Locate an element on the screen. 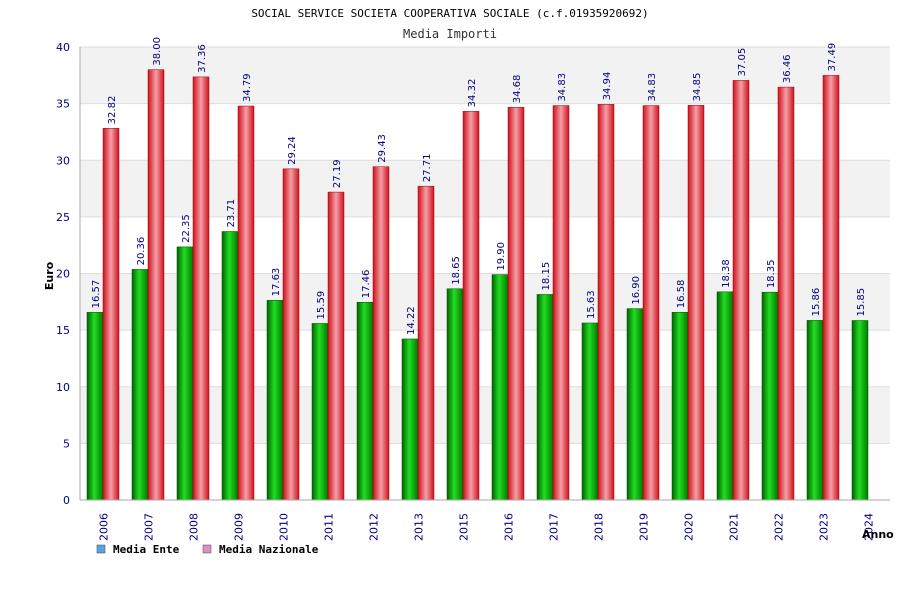  bar-media-ente-2008 is located at coordinates (185, 373).